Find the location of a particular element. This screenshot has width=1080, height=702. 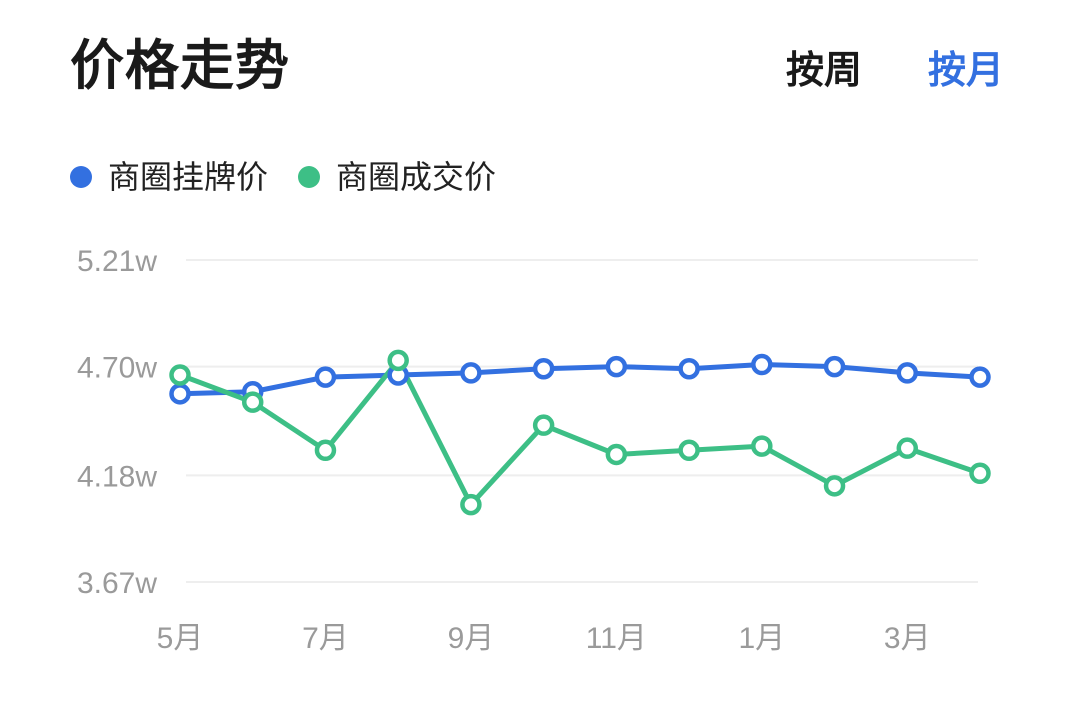

legend-item-listing-price: 商圈挂牌价 is located at coordinates (169, 177).